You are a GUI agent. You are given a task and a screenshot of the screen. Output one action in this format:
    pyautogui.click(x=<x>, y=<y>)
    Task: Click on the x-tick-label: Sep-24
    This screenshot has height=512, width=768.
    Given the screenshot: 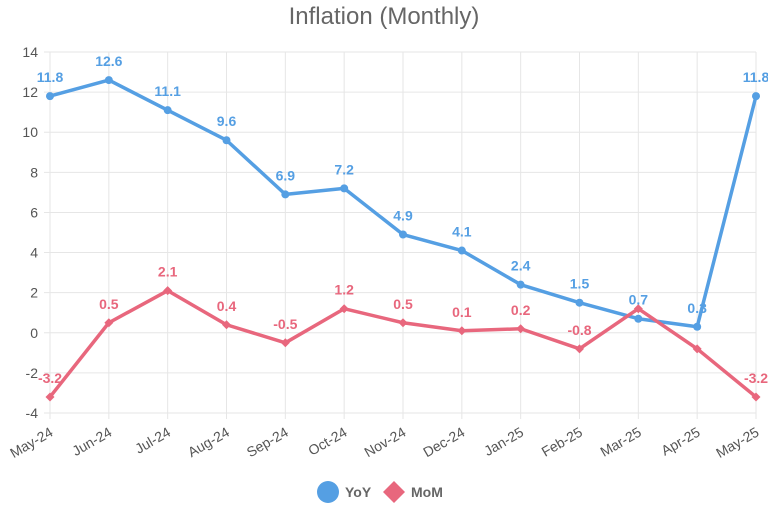 What is the action you would take?
    pyautogui.click(x=267, y=442)
    